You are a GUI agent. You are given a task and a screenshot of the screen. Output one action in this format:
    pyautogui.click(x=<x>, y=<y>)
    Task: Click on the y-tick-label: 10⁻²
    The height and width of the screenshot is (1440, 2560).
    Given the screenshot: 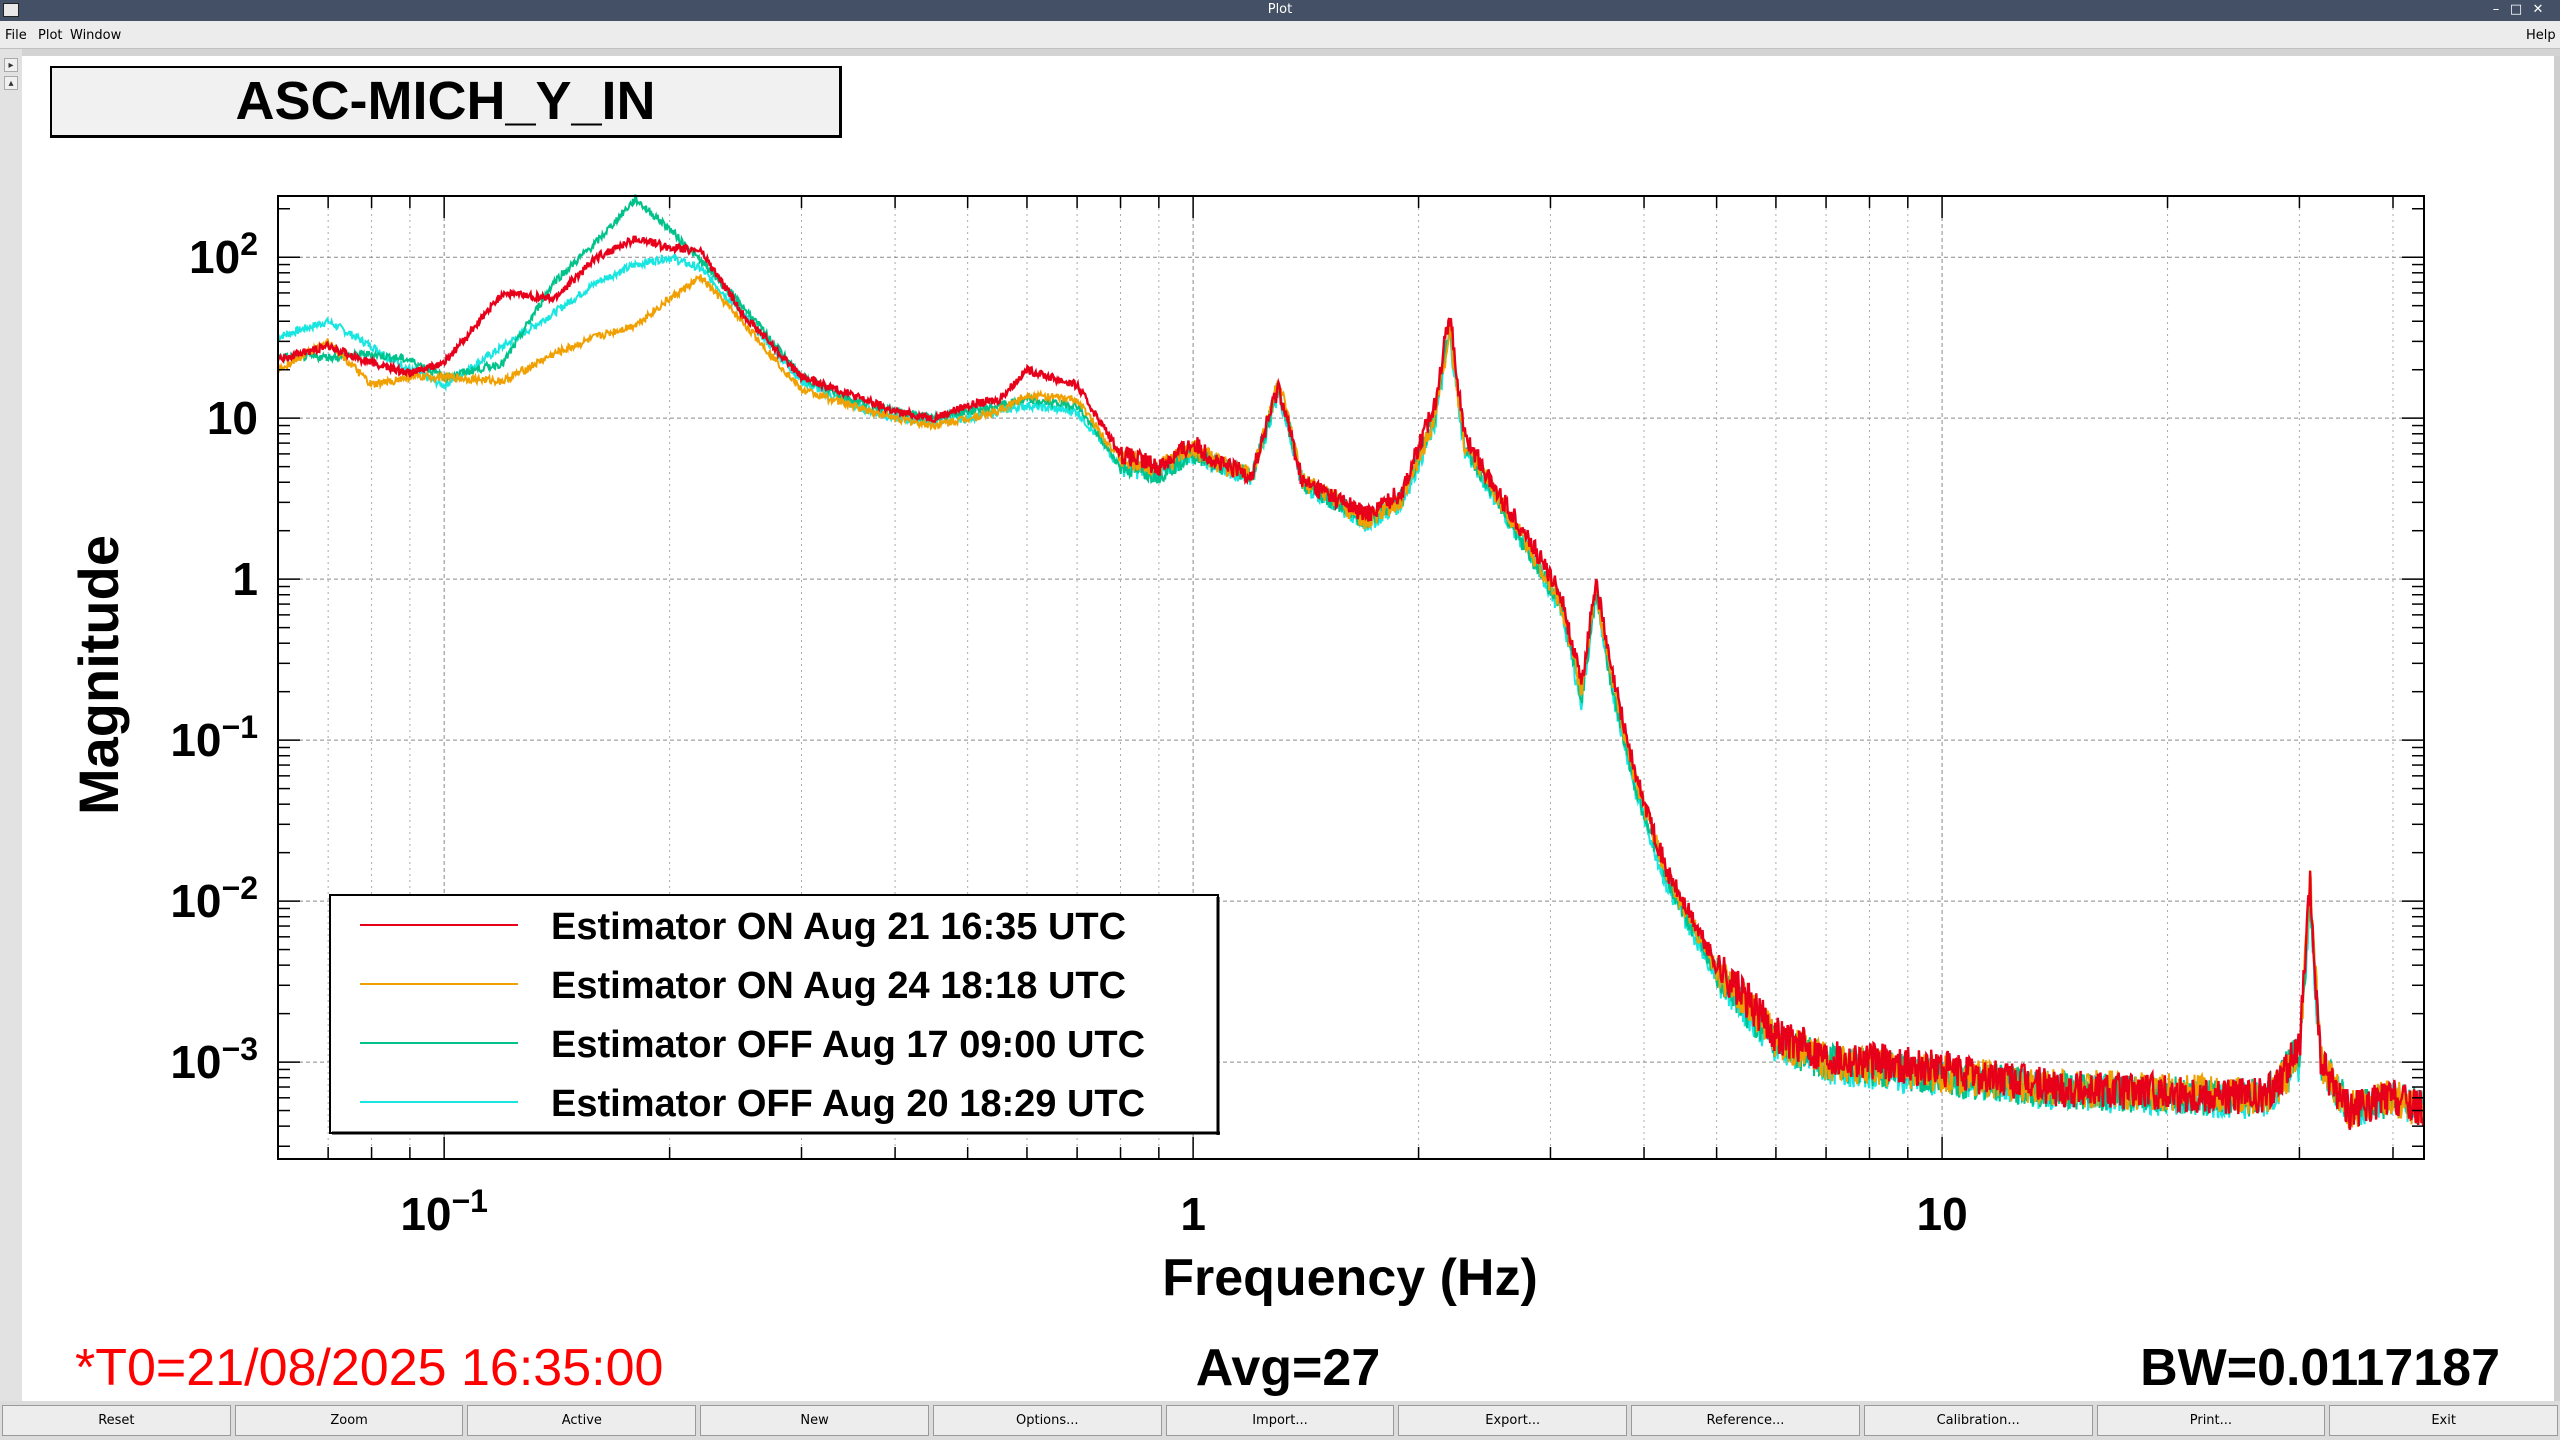 What is the action you would take?
    pyautogui.click(x=214, y=898)
    